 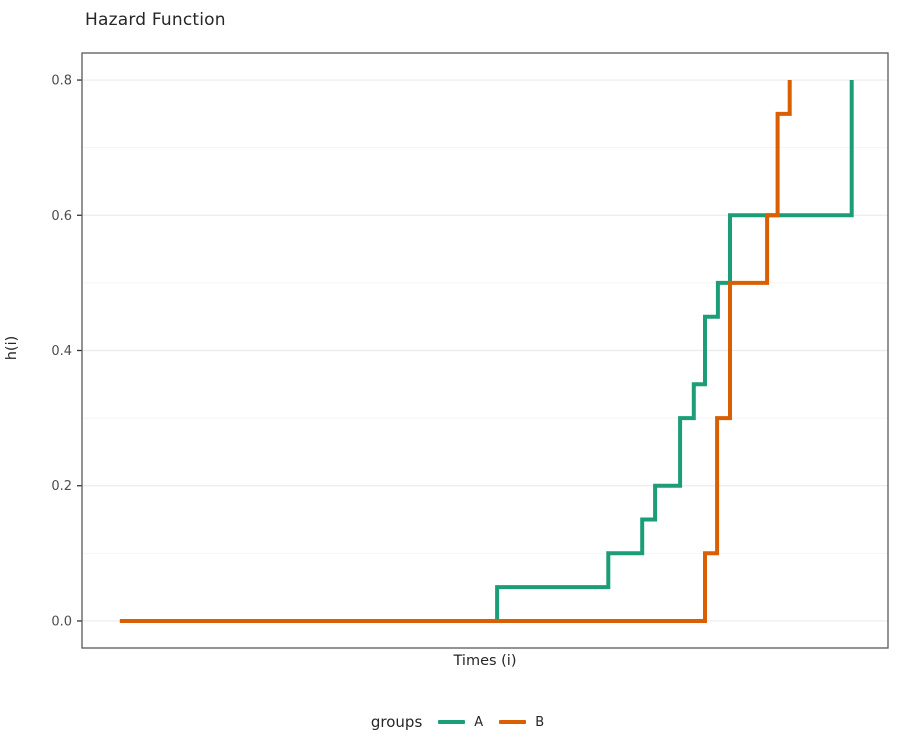 I want to click on x-axis-title: Times (i), so click(x=485, y=661).